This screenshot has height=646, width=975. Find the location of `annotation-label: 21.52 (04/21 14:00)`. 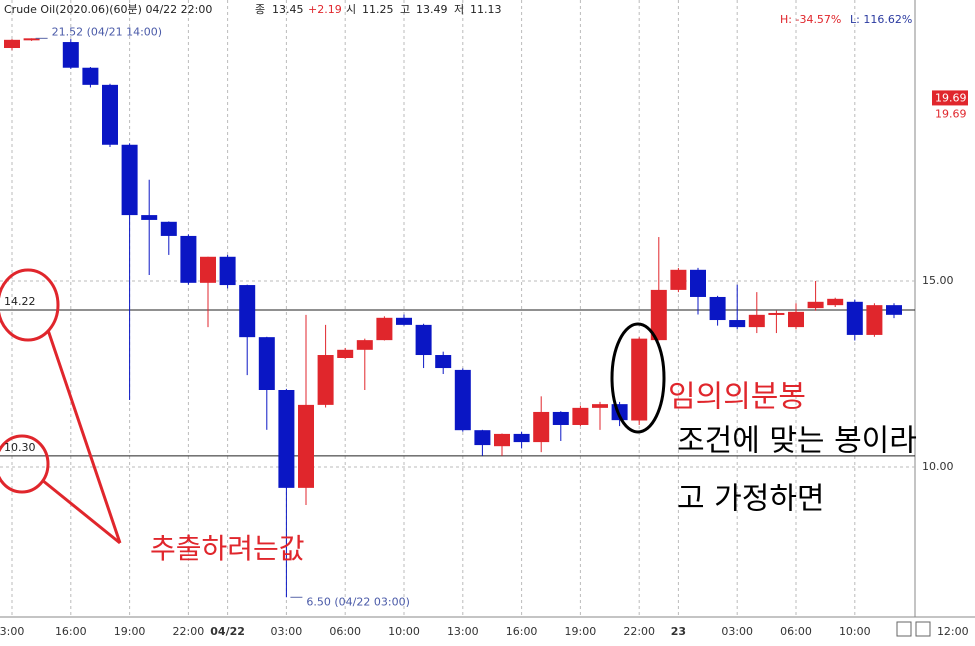

annotation-label: 21.52 (04/21 14:00) is located at coordinates (107, 31).